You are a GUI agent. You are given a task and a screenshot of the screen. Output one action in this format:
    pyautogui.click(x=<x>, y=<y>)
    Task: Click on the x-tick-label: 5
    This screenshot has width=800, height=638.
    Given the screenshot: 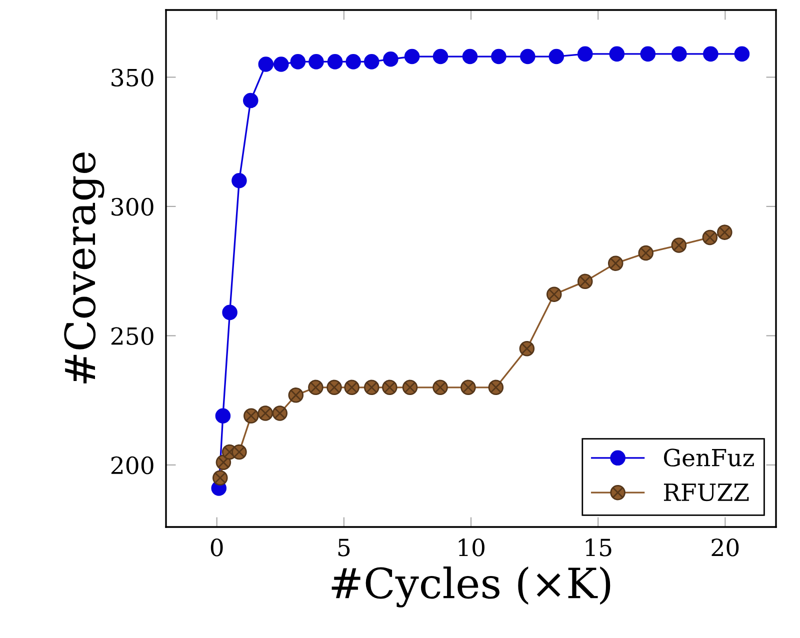 What is the action you would take?
    pyautogui.click(x=344, y=547)
    